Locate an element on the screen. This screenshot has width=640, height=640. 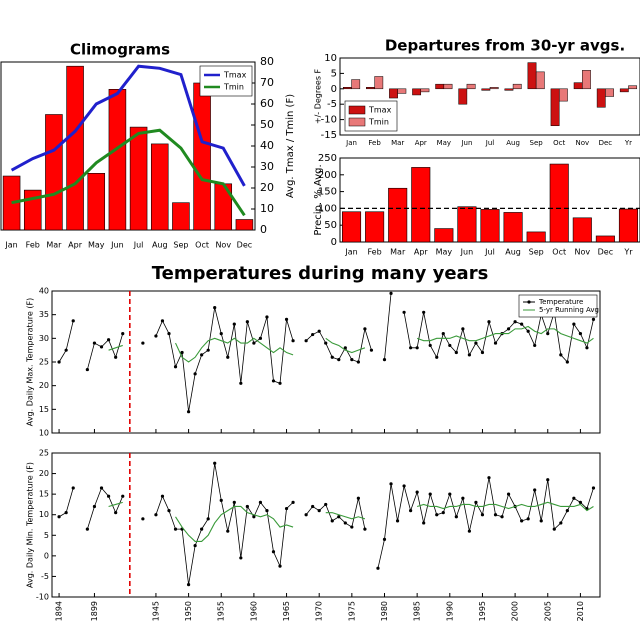
x-tick-label: Sep is located at coordinates (180, 245).